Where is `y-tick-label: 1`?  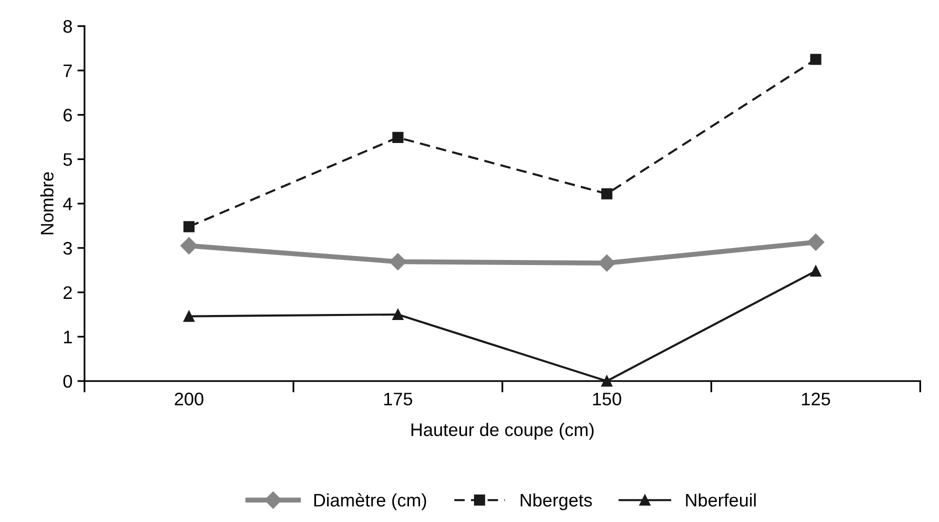
y-tick-label: 1 is located at coordinates (68, 337).